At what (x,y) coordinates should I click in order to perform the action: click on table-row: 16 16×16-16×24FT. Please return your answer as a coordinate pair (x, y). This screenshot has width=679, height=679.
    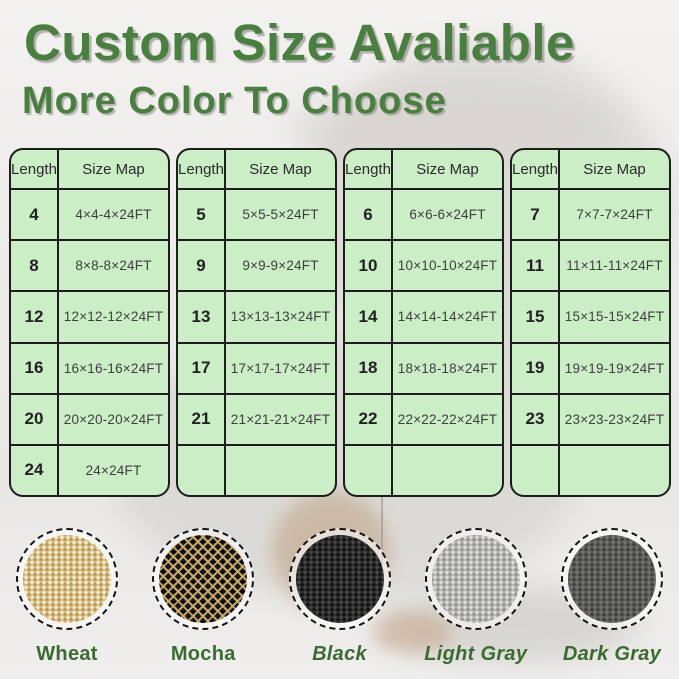
    Looking at the image, I should click on (89, 369).